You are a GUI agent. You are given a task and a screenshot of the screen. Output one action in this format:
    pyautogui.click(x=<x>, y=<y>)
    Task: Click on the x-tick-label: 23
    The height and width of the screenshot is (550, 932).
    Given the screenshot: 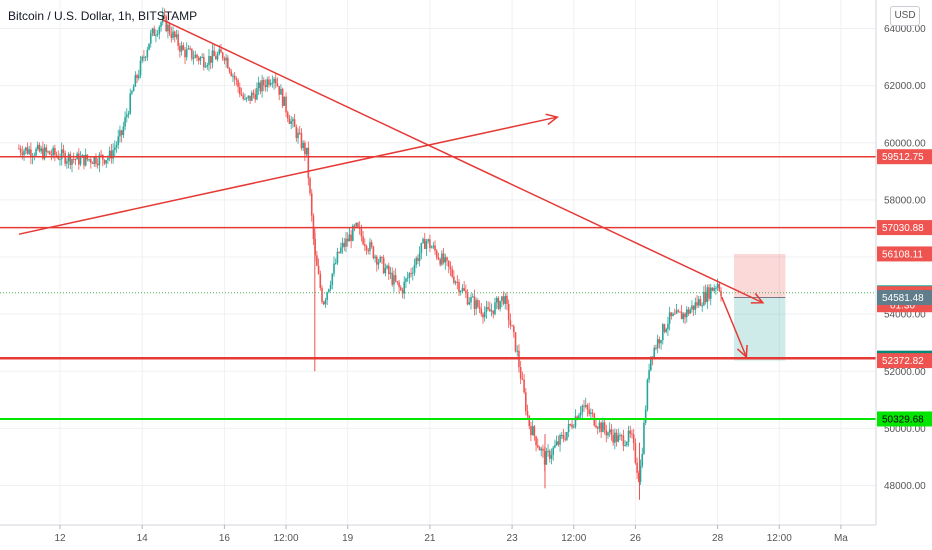 What is the action you would take?
    pyautogui.click(x=513, y=538)
    